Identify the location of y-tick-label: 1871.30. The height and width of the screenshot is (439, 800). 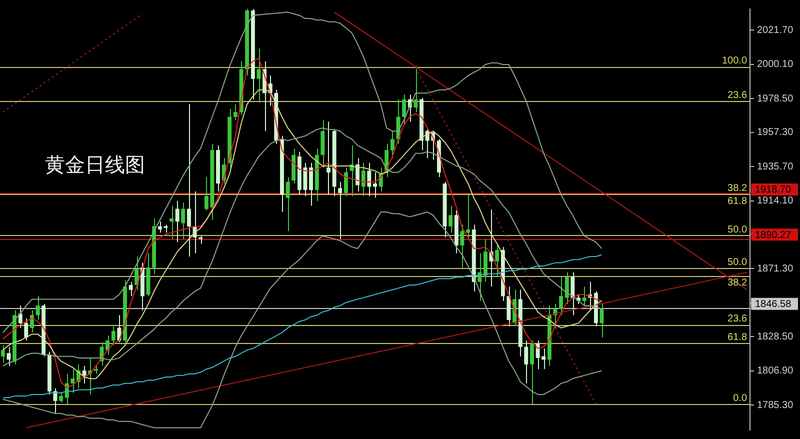
(775, 268).